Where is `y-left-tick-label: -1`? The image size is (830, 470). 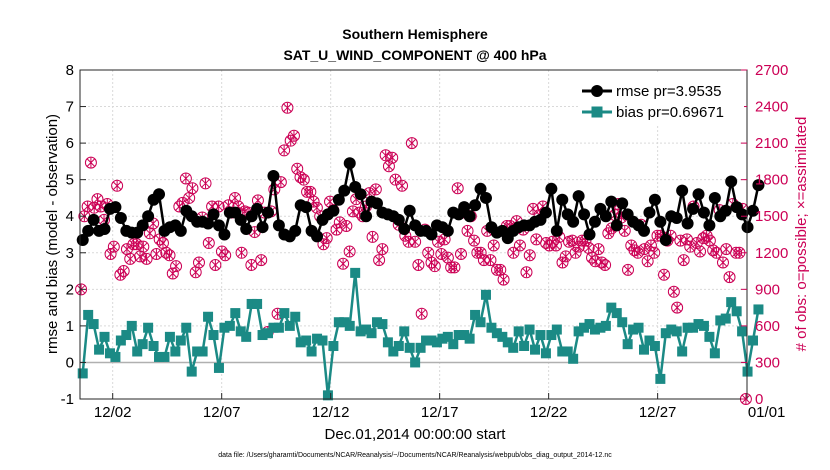
y-left-tick-label: -1 is located at coordinates (67, 399).